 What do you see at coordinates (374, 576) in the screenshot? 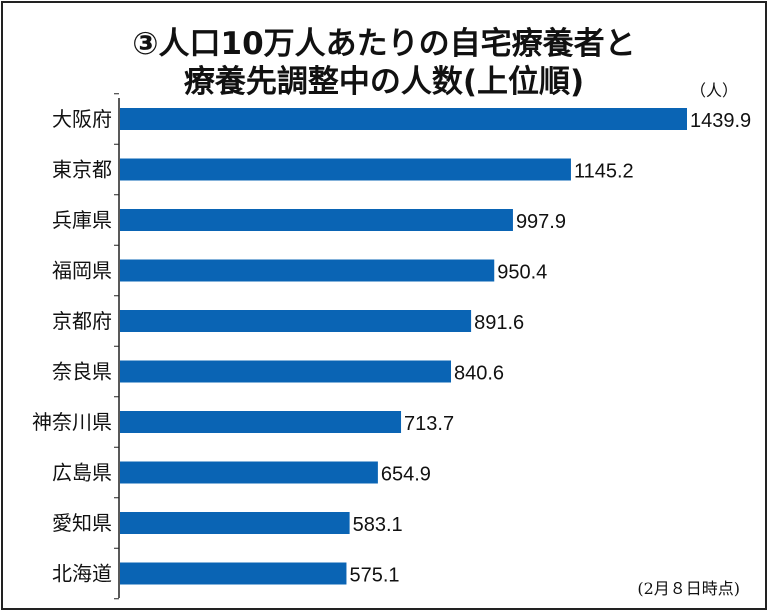
I see `value-label: 575.1` at bounding box center [374, 576].